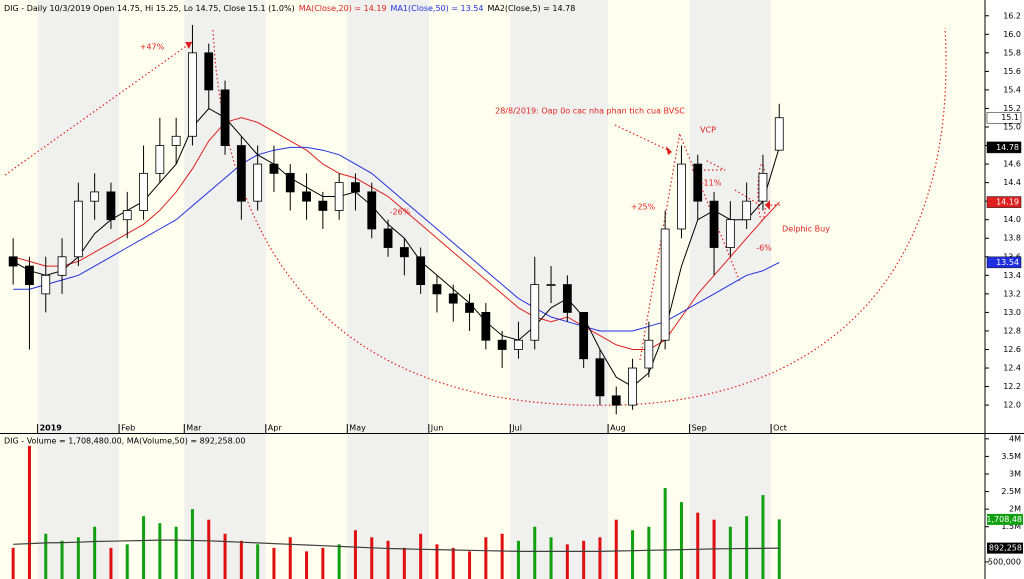 This screenshot has width=1024, height=579. Describe the element at coordinates (1015, 438) in the screenshot. I see `y-tick-label: 4M` at that location.